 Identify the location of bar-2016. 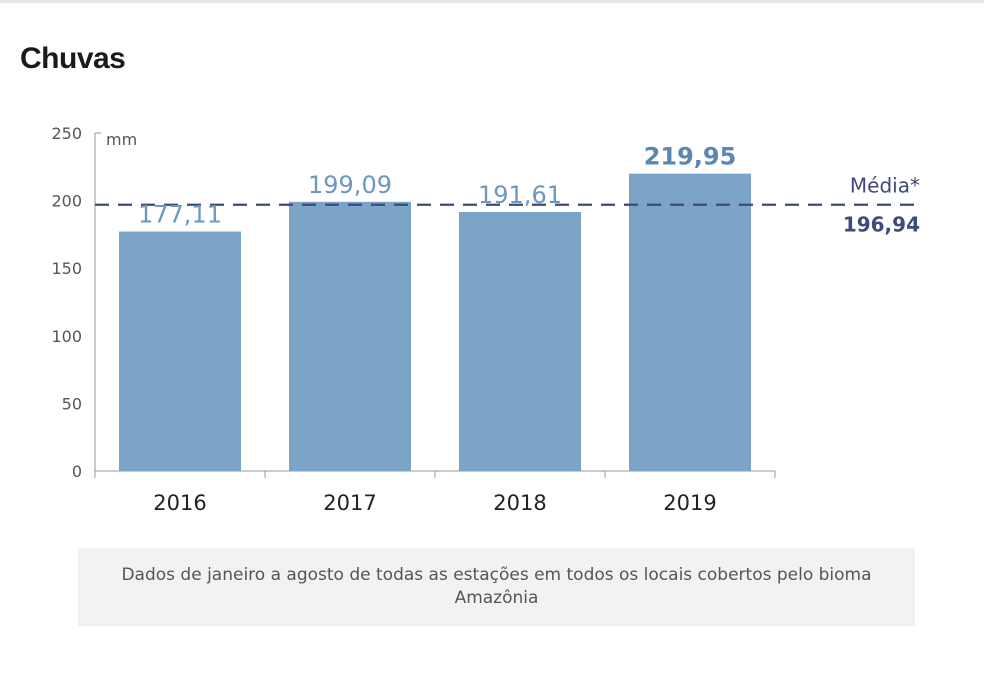
(180, 351).